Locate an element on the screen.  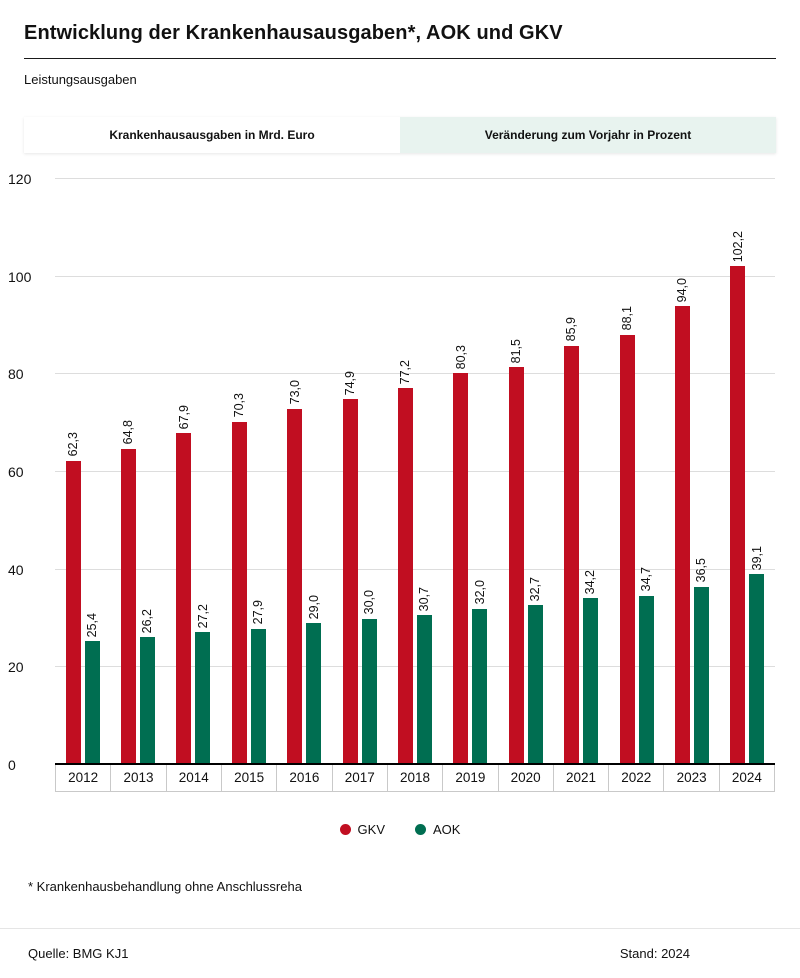
bar-group-2016: 73,0 29,0 is located at coordinates (304, 472).